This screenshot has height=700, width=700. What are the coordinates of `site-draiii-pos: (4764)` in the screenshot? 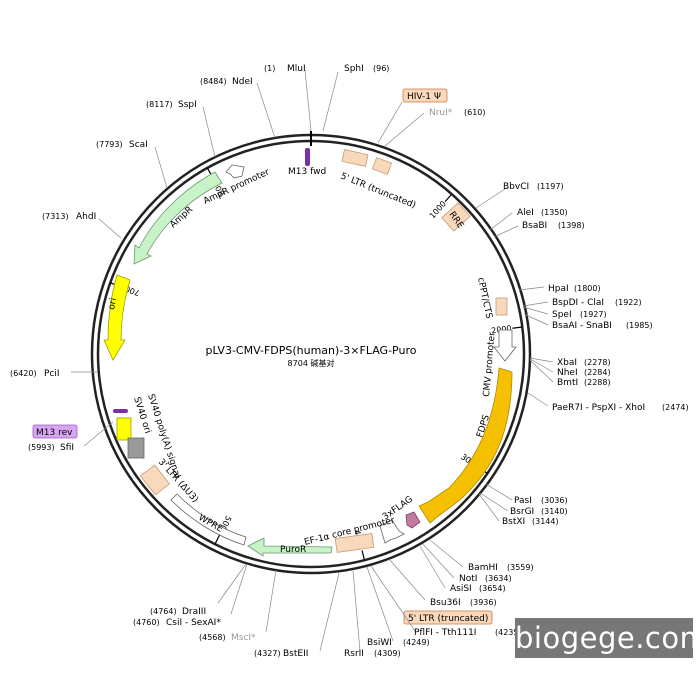 It's located at (163, 611).